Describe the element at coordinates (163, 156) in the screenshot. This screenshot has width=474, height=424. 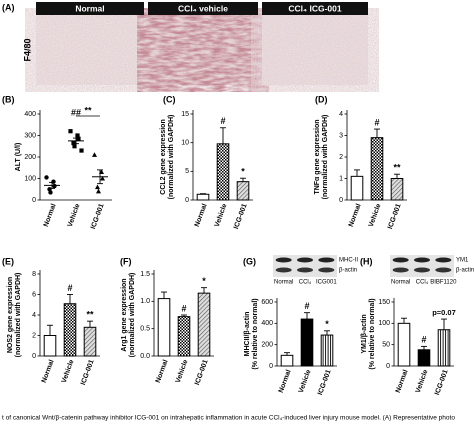
I see `y-axis-label: CCL2 gene expression` at that location.